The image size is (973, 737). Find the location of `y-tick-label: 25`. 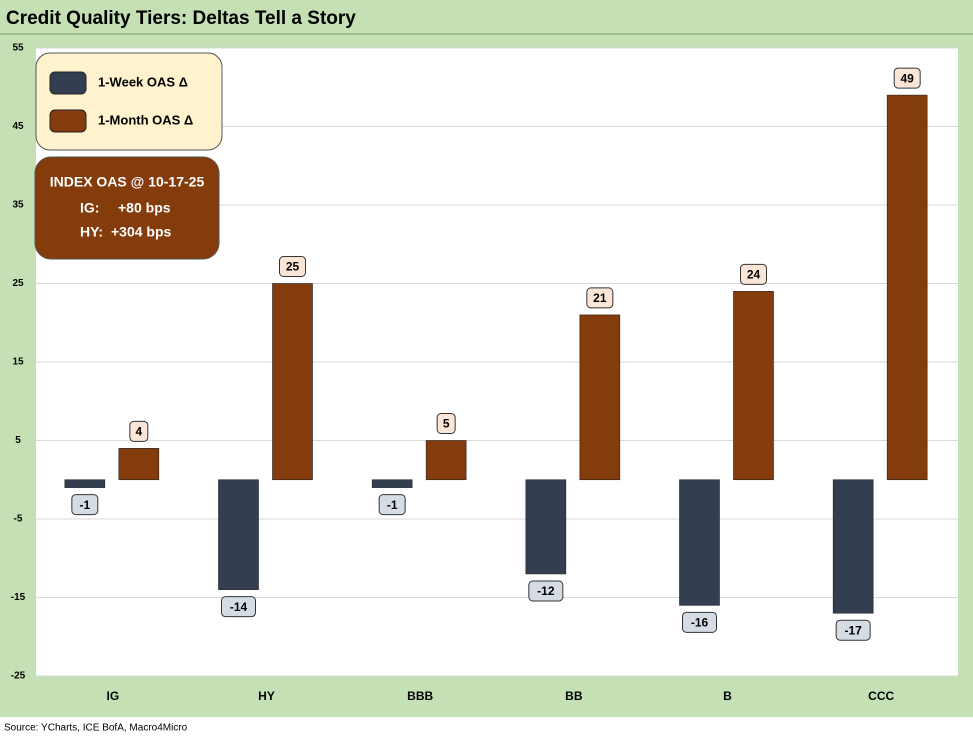

y-tick-label: 25 is located at coordinates (18, 283).